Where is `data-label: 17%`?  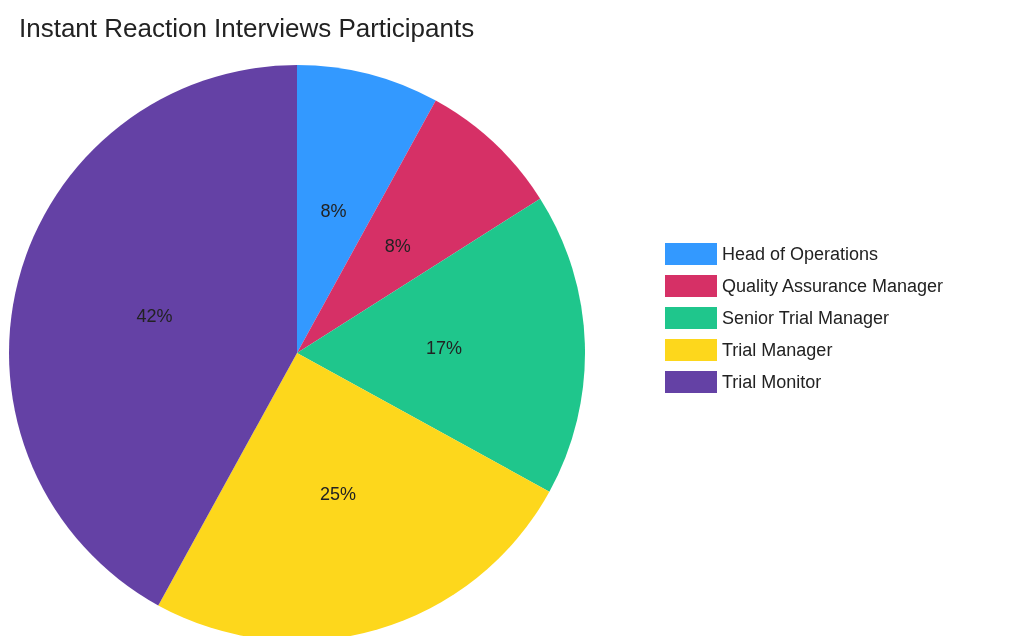
data-label: 17% is located at coordinates (443, 348).